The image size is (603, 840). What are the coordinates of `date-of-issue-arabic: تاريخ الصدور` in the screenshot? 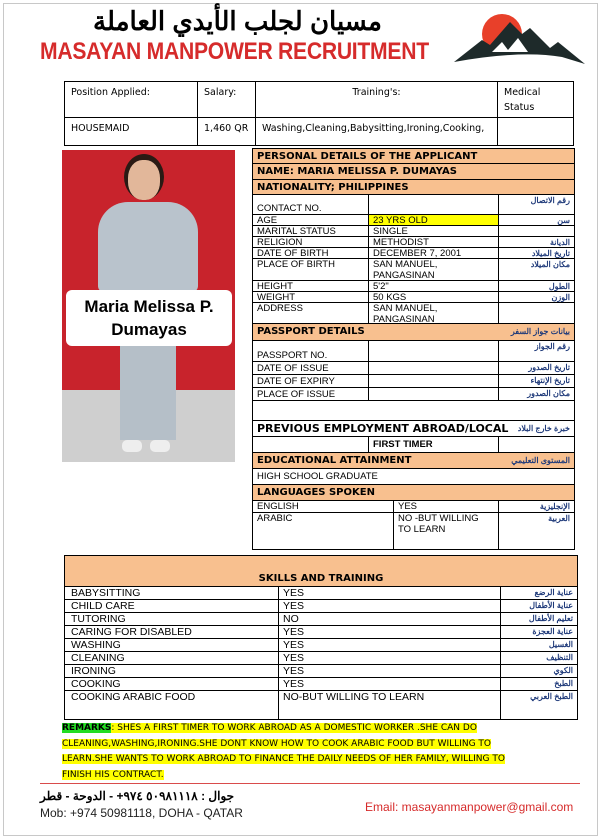 It's located at (536, 368).